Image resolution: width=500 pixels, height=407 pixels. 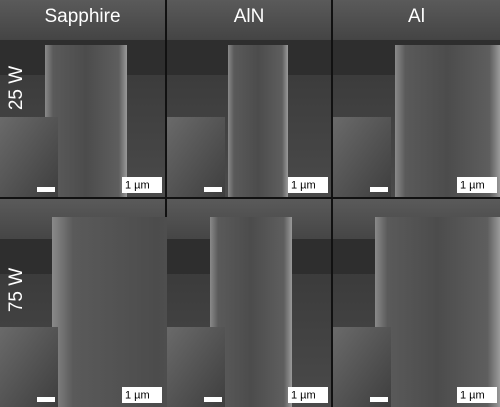 I want to click on row-label: 75 W, so click(x=16, y=290).